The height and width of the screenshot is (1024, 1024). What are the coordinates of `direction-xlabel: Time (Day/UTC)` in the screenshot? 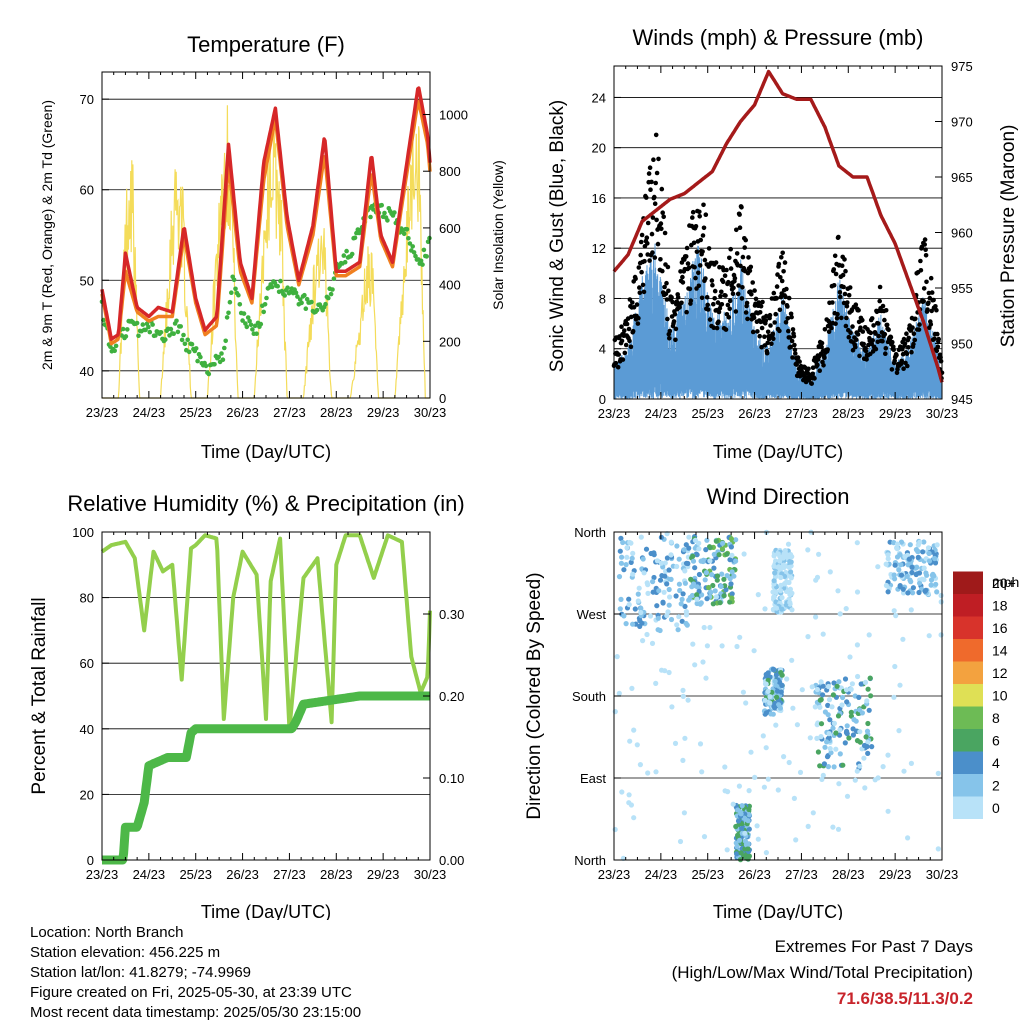 It's located at (778, 911).